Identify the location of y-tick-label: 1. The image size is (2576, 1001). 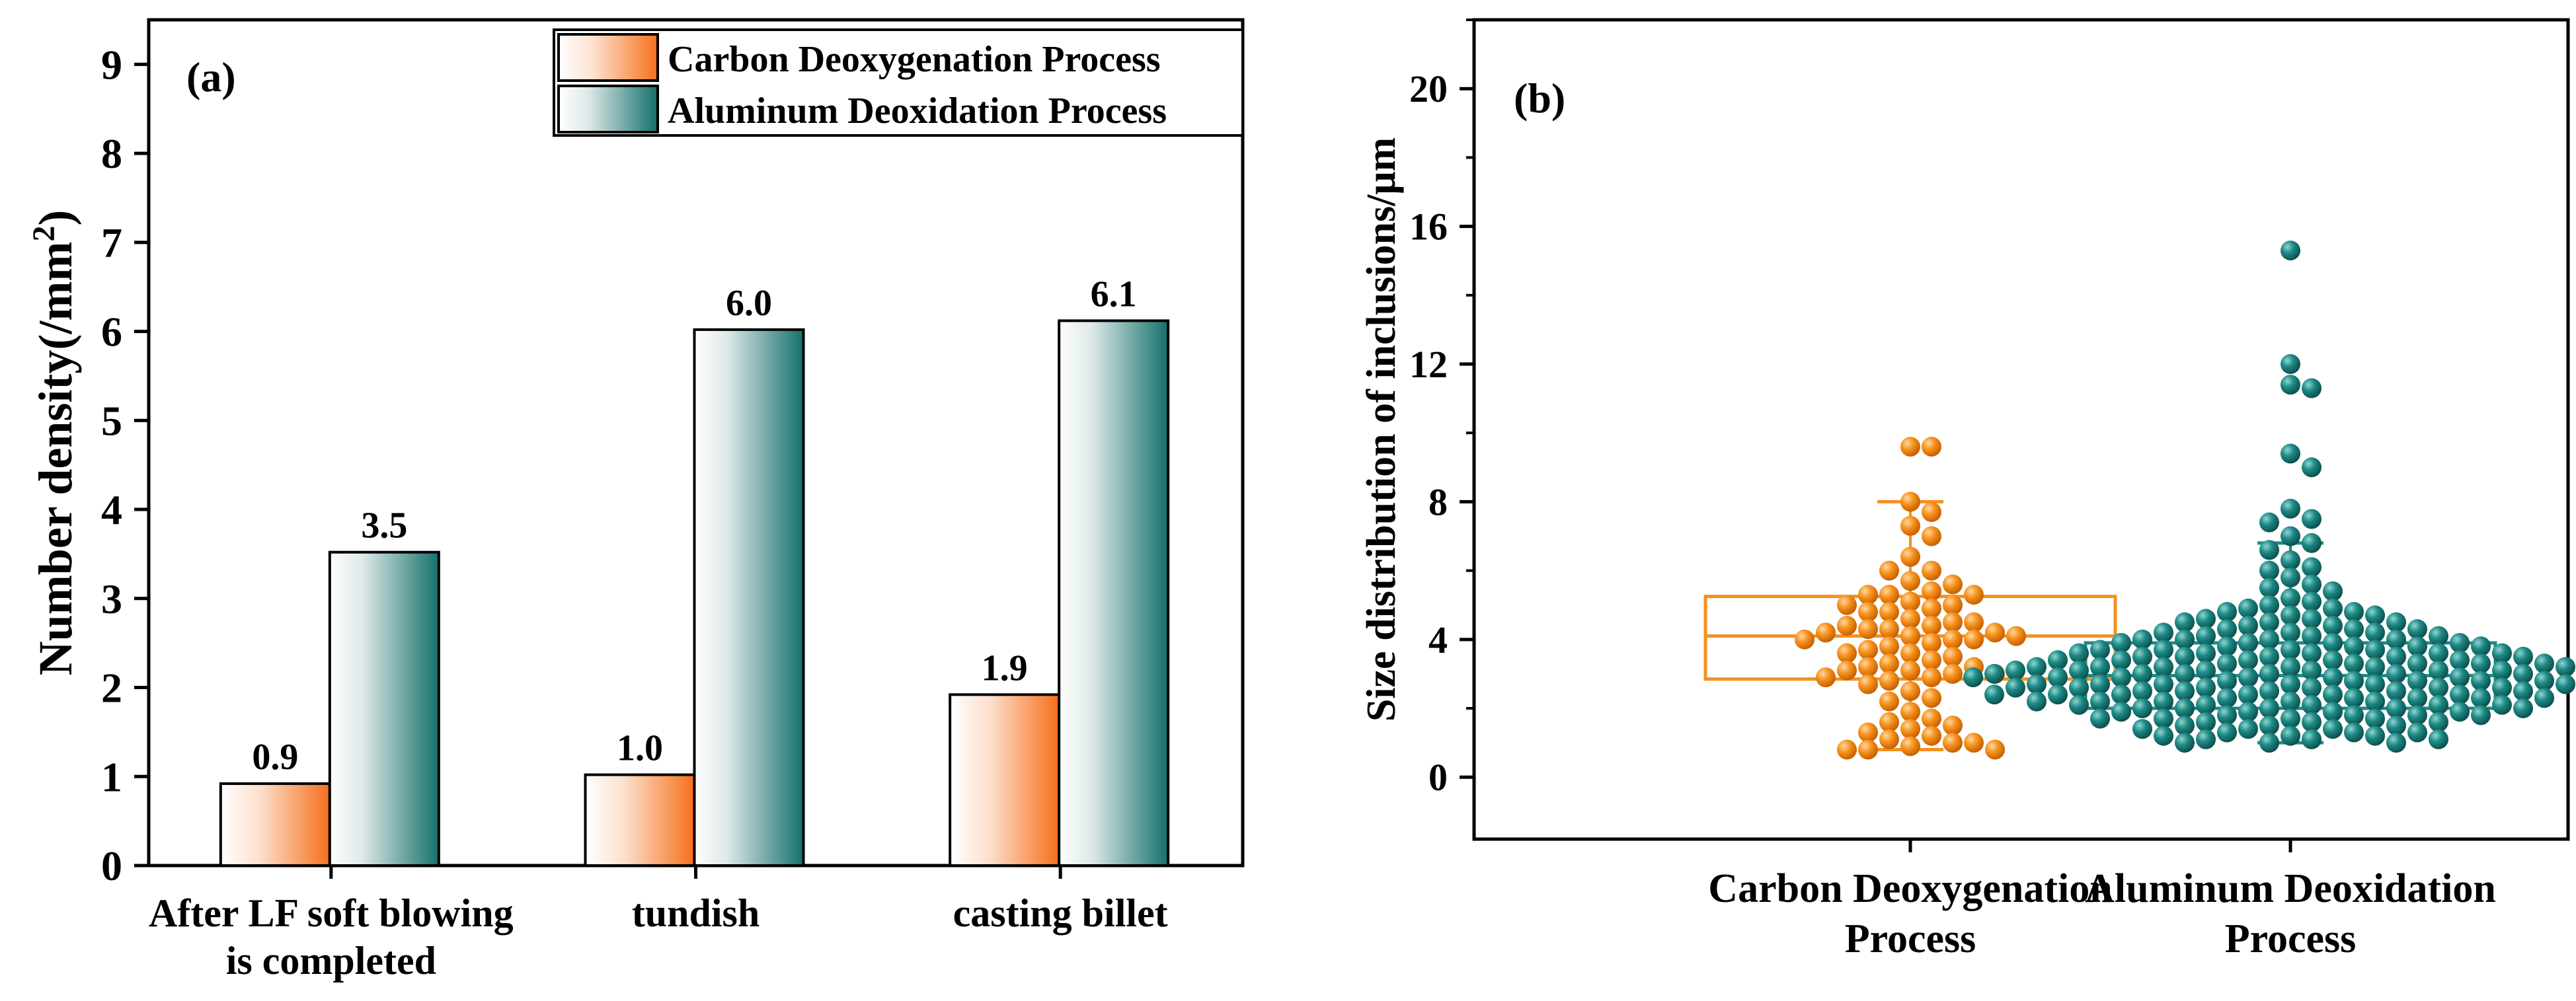
(111, 776).